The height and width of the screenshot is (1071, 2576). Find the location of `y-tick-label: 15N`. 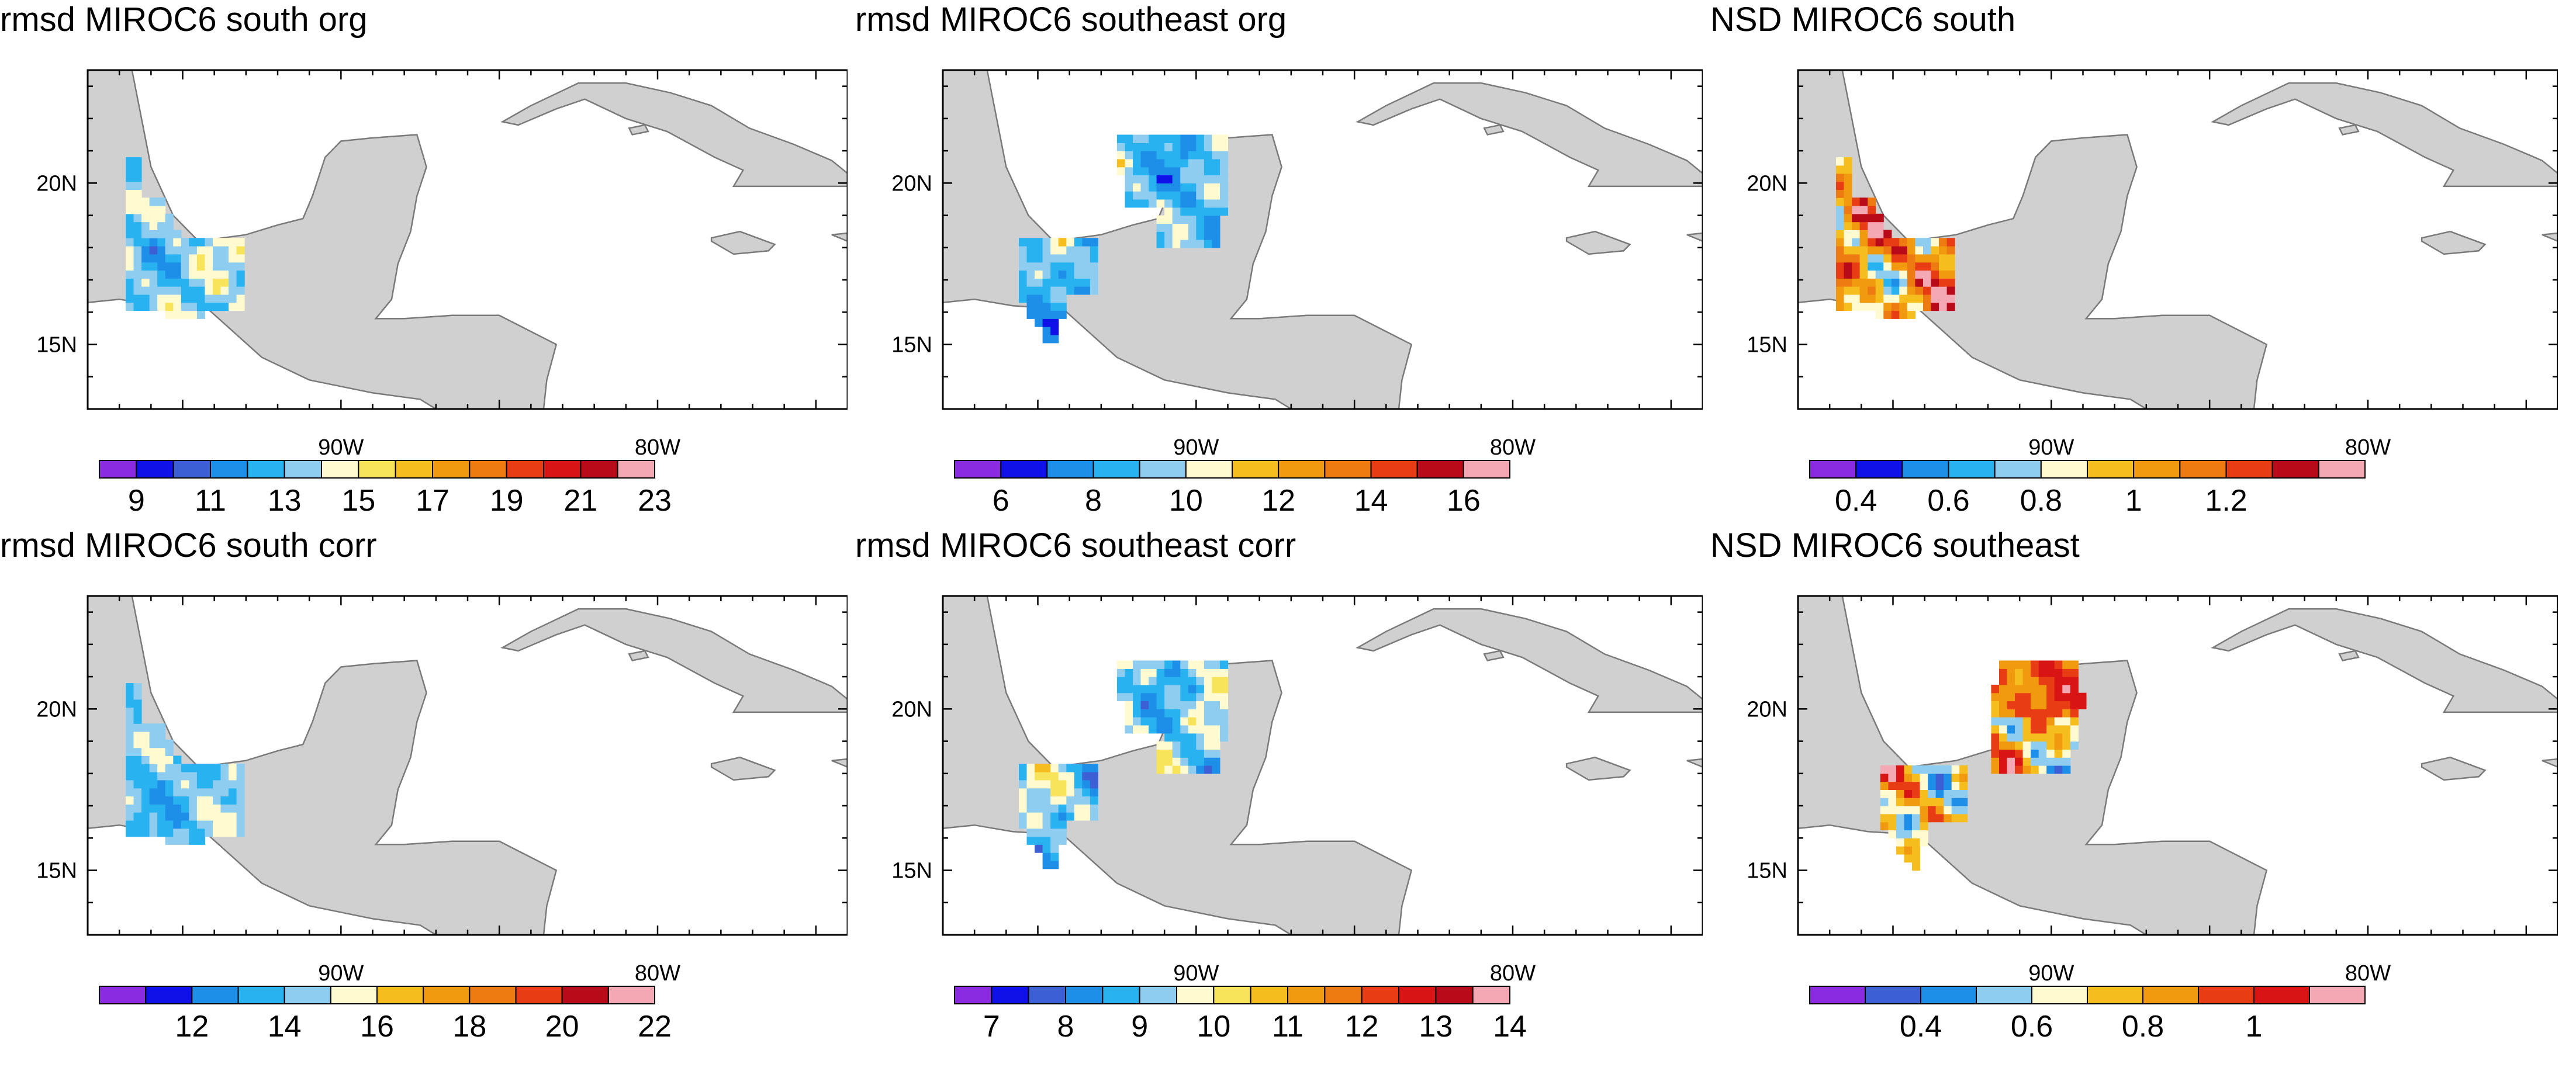

y-tick-label: 15N is located at coordinates (56, 345).